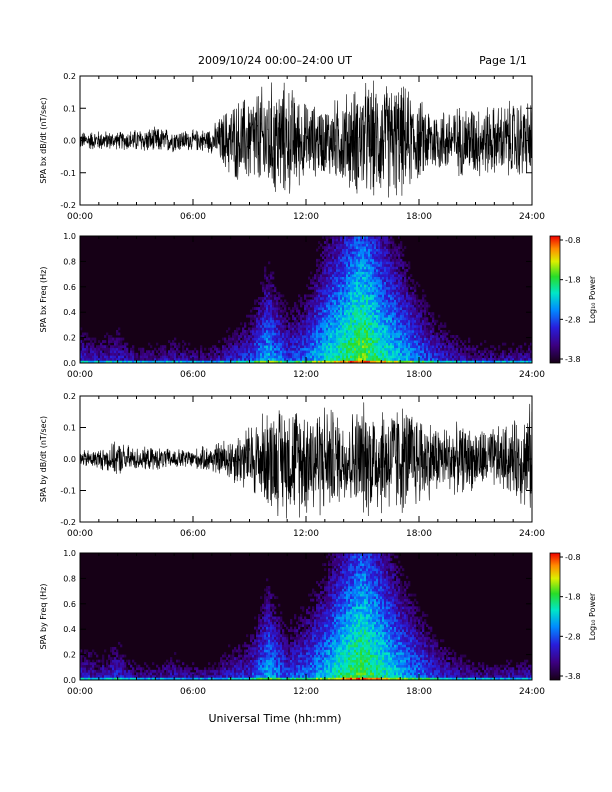 This screenshot has width=612, height=792. I want to click on y-tick-label: 0.8, so click(69, 261).